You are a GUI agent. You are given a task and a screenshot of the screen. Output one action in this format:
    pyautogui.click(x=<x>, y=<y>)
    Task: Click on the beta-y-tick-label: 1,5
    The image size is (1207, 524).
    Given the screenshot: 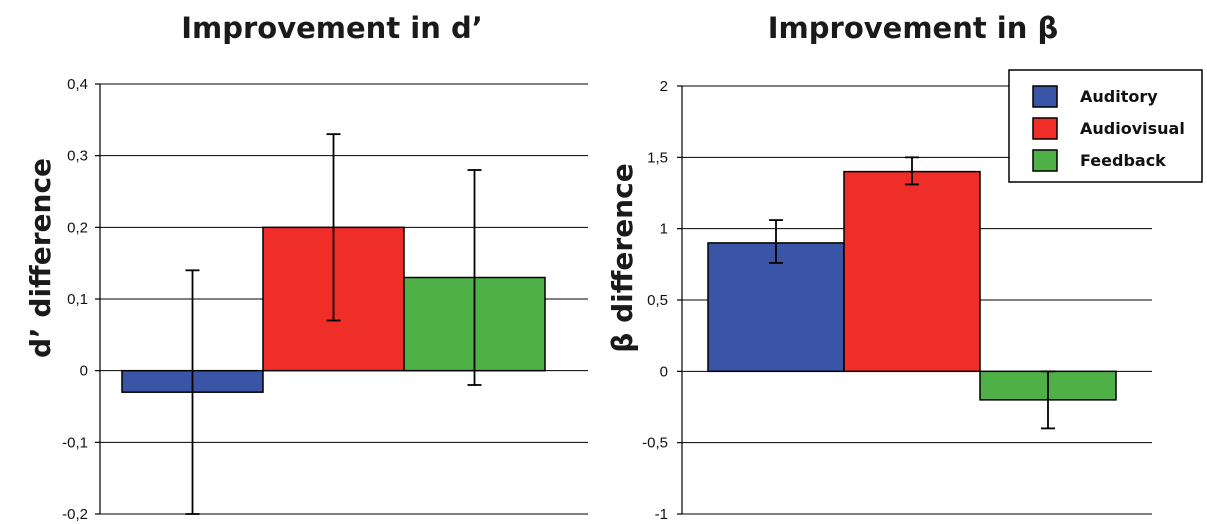 What is the action you would take?
    pyautogui.click(x=657, y=157)
    